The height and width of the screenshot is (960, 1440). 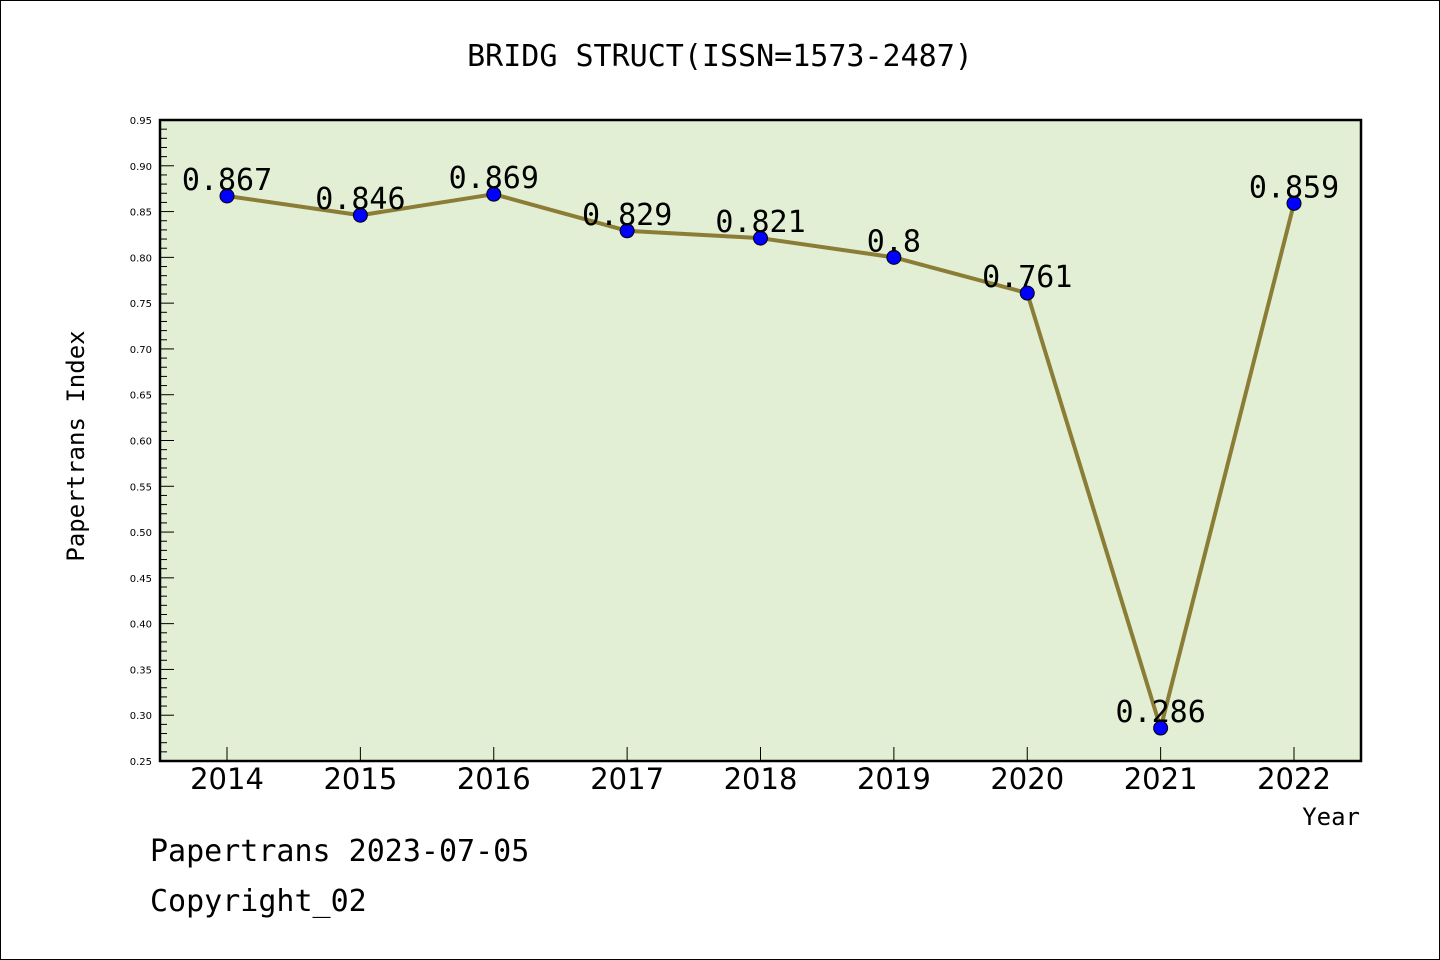 I want to click on y-tick-label: 0.75, so click(x=141, y=304).